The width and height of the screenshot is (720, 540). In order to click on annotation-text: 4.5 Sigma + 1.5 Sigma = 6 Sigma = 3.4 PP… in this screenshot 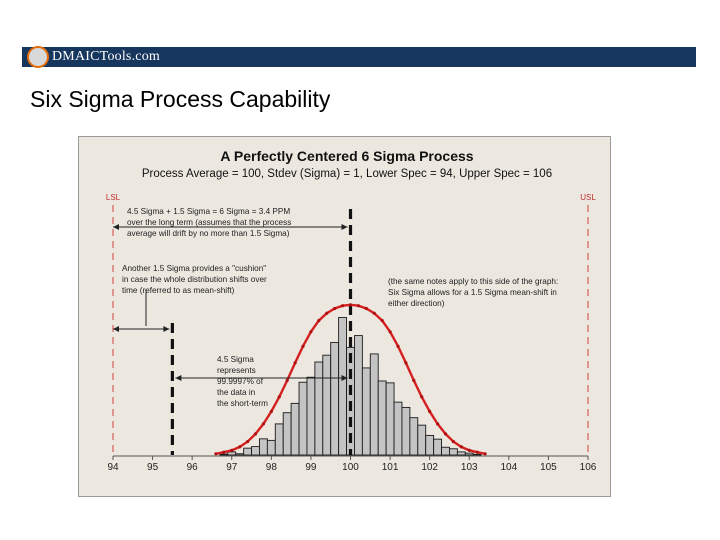, I will do `click(208, 211)`.